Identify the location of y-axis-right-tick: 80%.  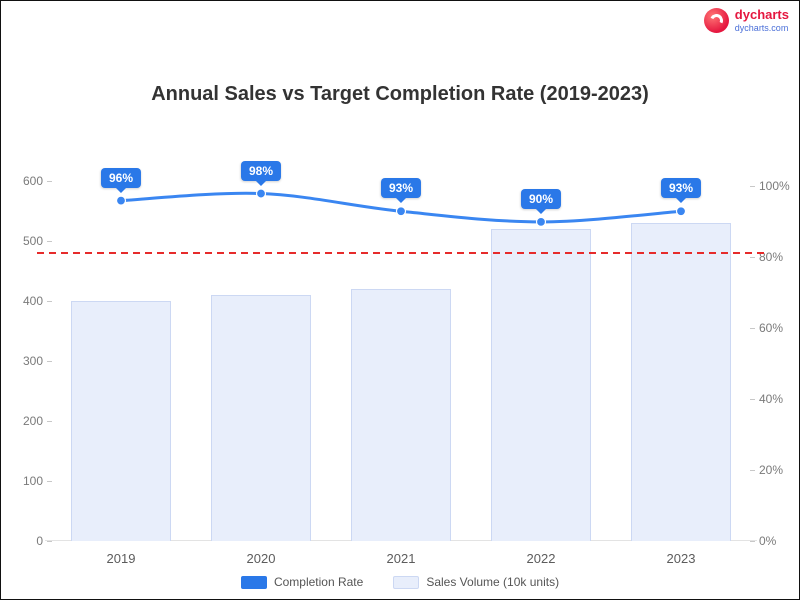
(771, 257).